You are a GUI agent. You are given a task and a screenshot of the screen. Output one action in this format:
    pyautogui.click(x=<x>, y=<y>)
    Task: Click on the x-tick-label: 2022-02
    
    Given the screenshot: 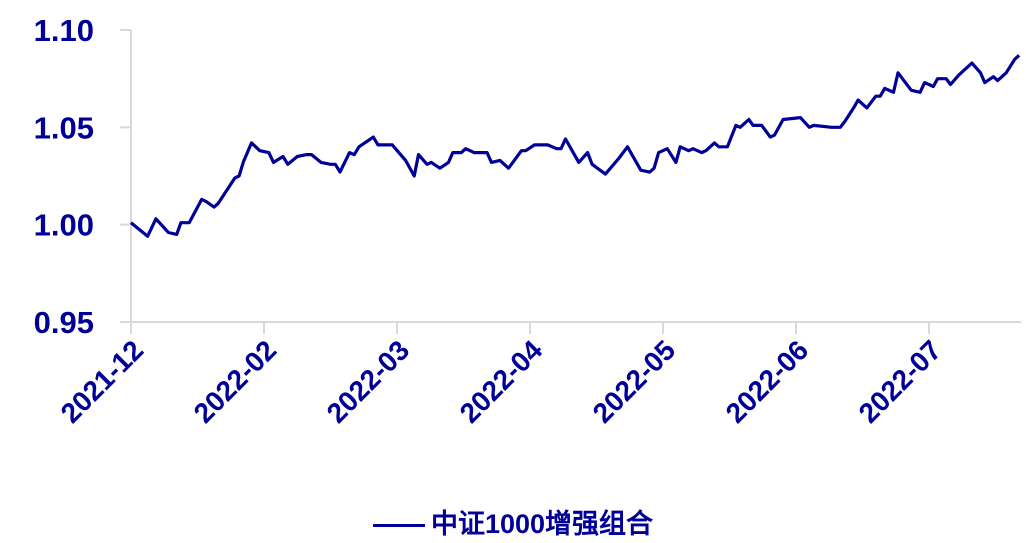 What is the action you would take?
    pyautogui.click(x=235, y=381)
    